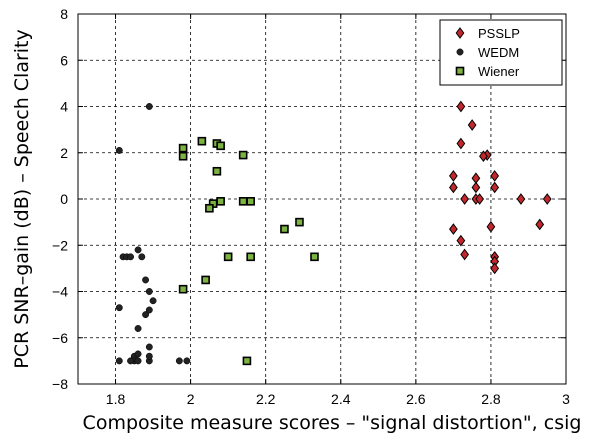  I want to click on series-wiener, so click(248, 251).